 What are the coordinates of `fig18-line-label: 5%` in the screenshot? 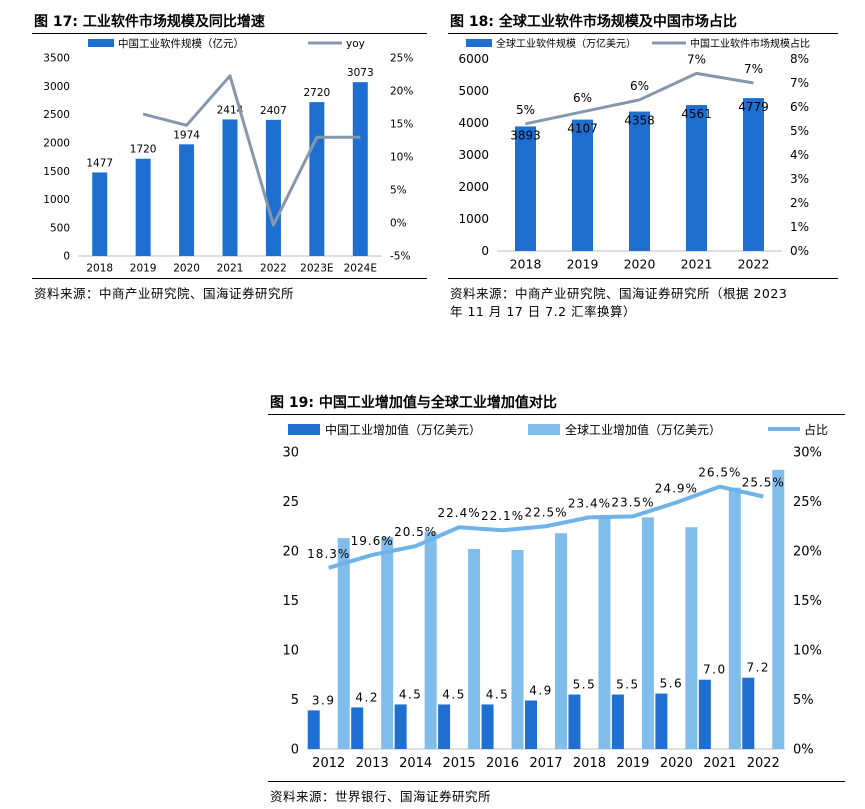 It's located at (525, 110).